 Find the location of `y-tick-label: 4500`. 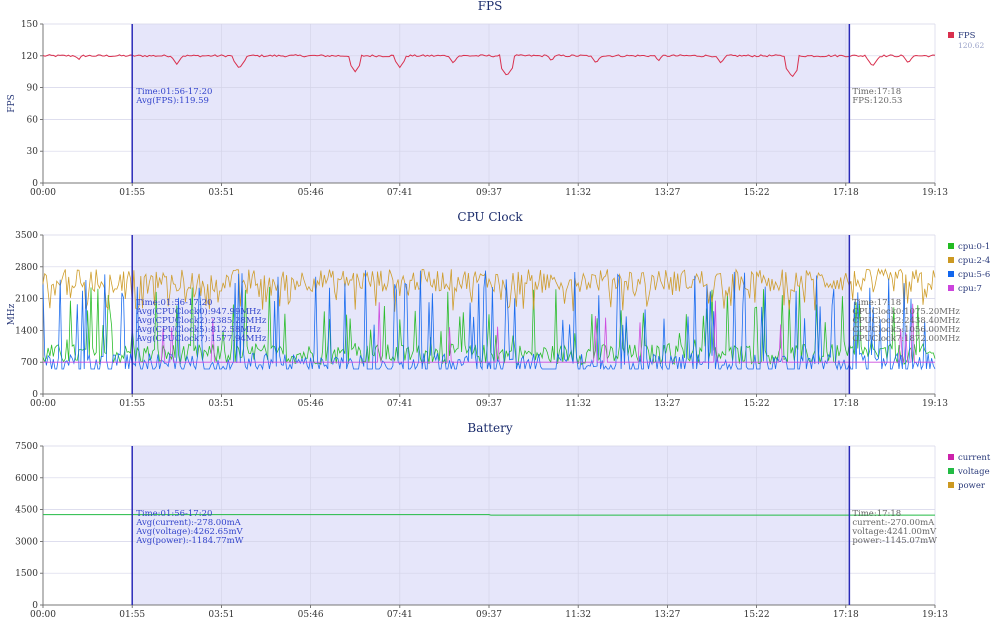

y-tick-label: 4500 is located at coordinates (26, 511).